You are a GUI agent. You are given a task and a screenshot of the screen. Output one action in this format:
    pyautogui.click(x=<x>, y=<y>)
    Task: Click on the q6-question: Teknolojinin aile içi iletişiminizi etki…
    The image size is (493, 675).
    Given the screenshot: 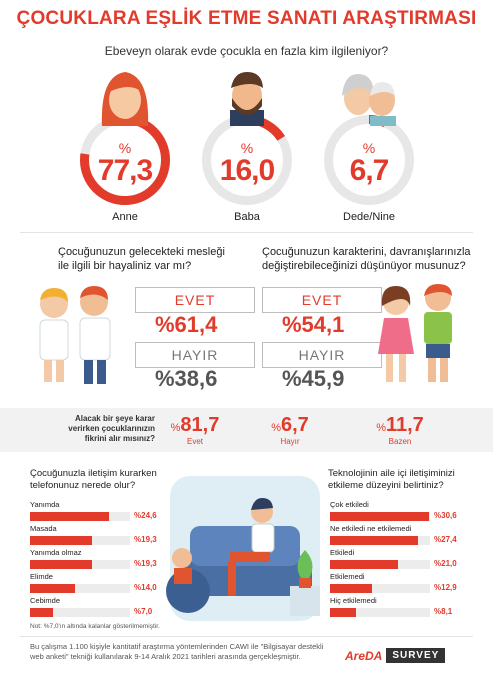 What is the action you would take?
    pyautogui.click(x=391, y=479)
    